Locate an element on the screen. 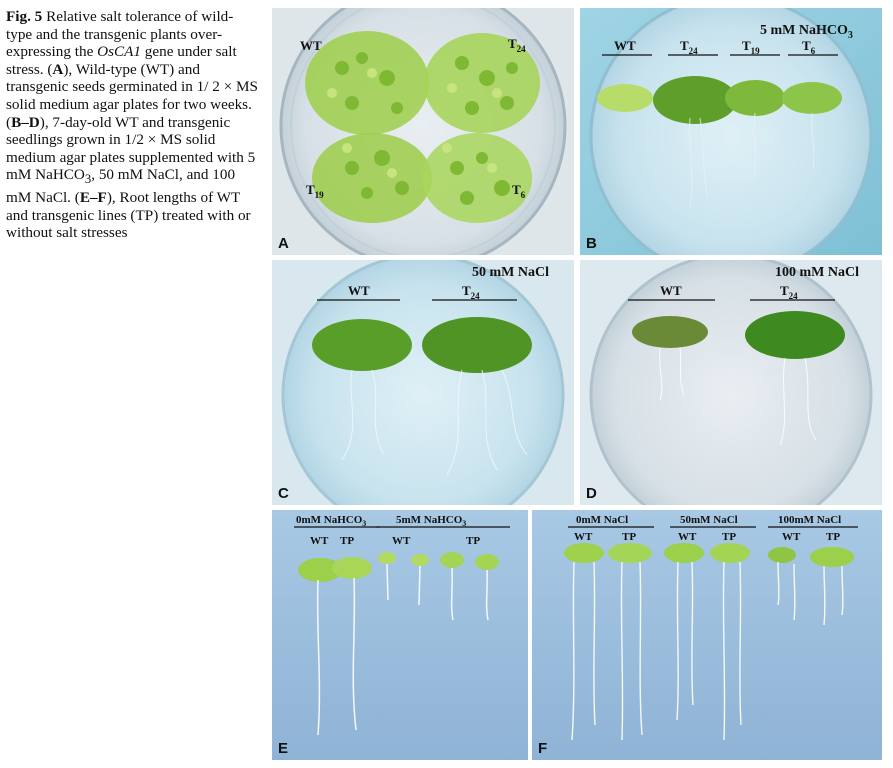 This screenshot has width=893, height=768. panel-d: 100 mM NaCl WT T24 D is located at coordinates (731, 382).